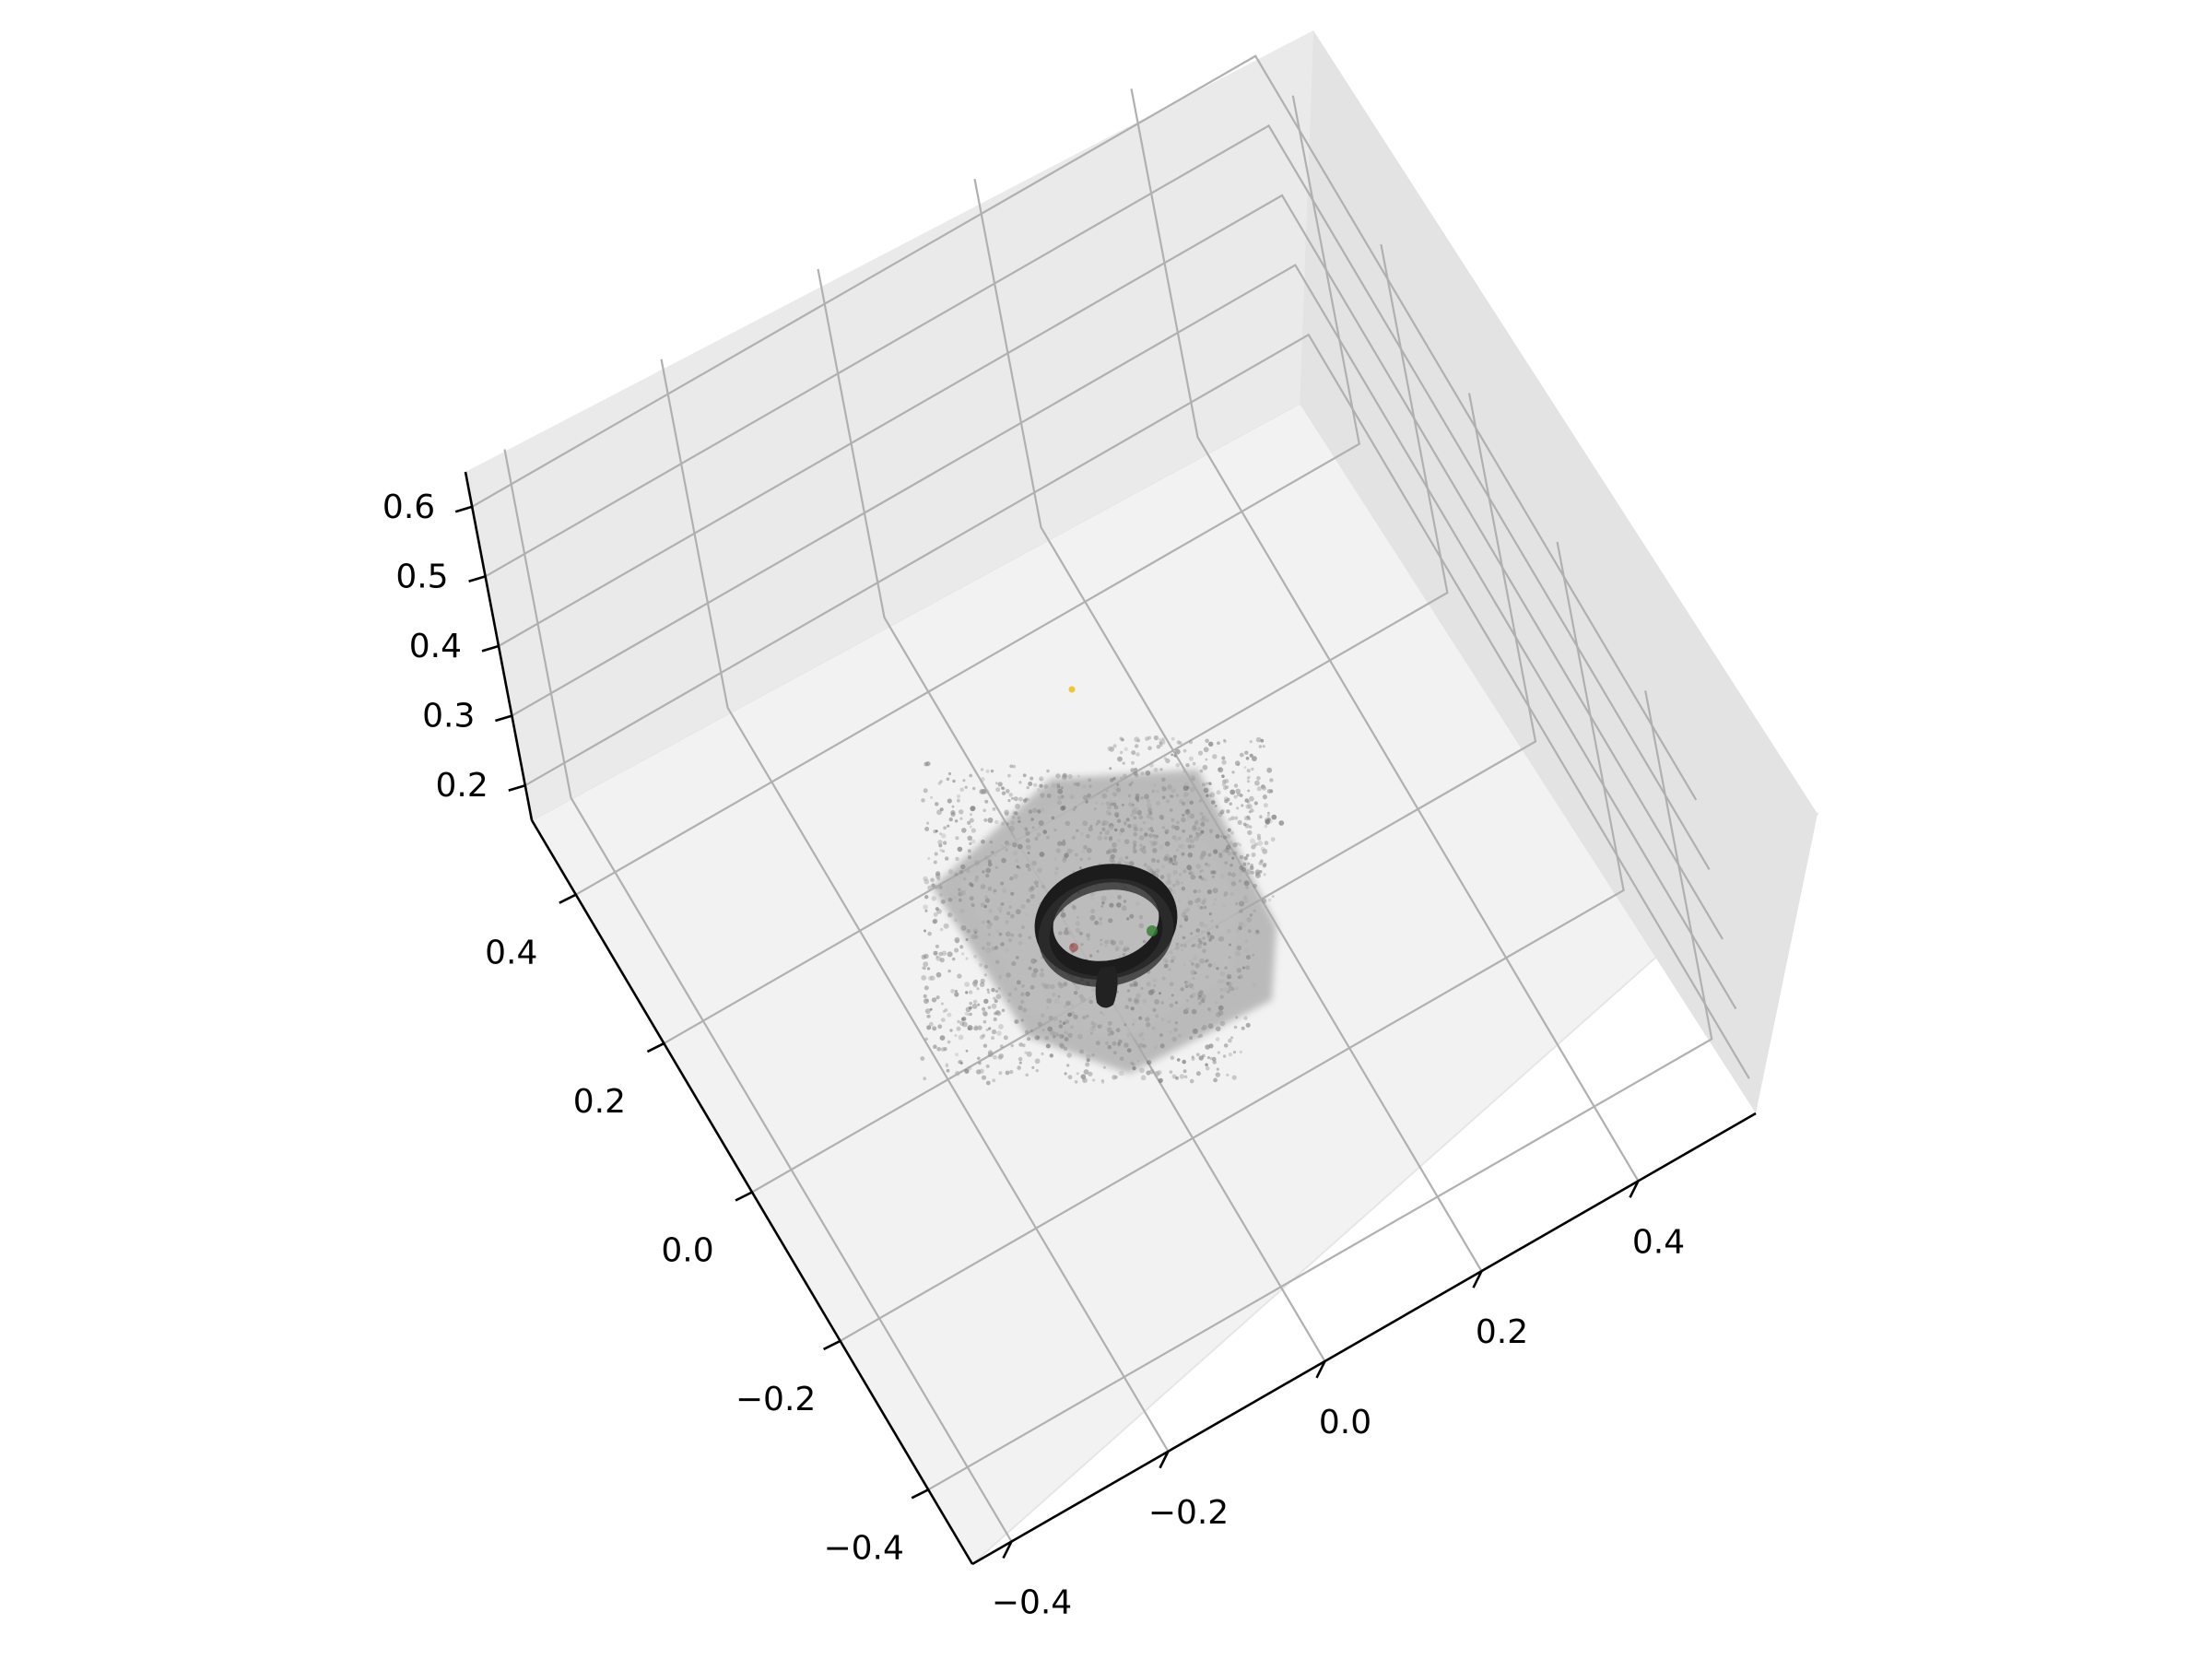 Image resolution: width=2212 pixels, height=1659 pixels. I want to click on x-axis-tick-label: 0.2, so click(1502, 1332).